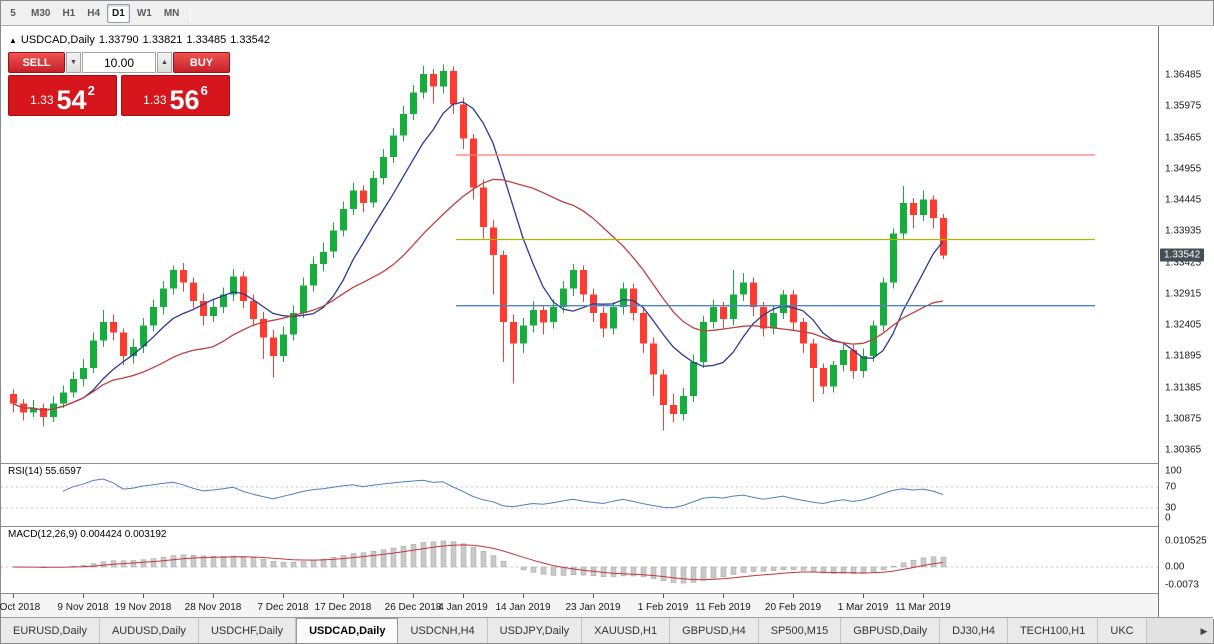  What do you see at coordinates (535, 630) in the screenshot?
I see `chart-tab-usdjpy-daily: USDJPY,Daily` at bounding box center [535, 630].